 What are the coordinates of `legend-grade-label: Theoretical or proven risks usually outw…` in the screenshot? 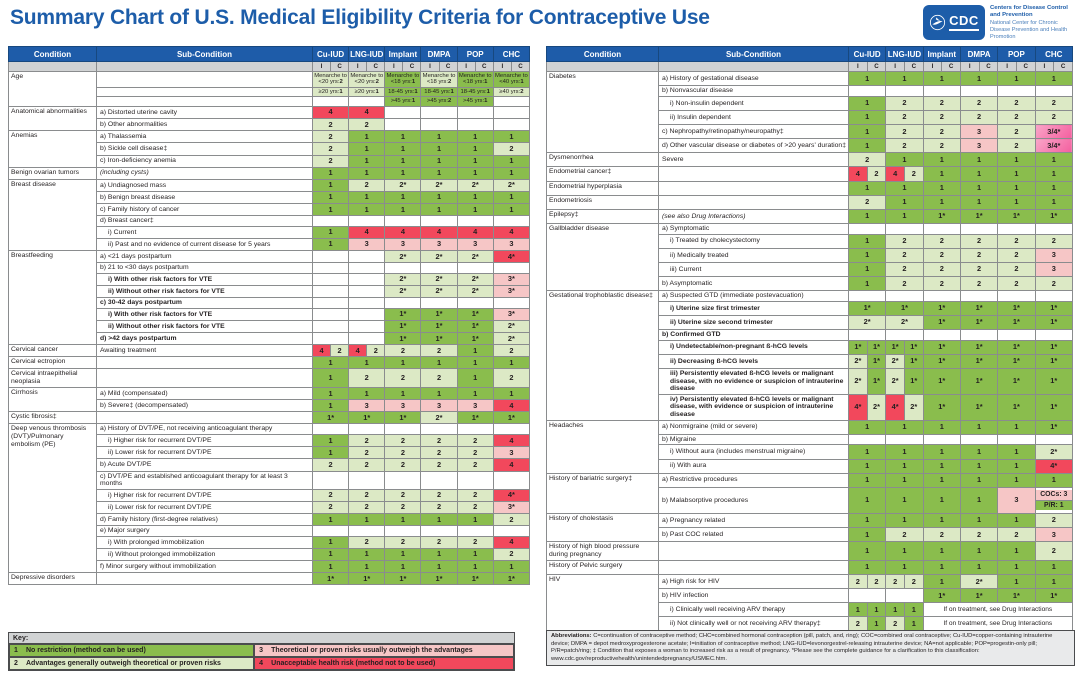 It's located at (372, 650).